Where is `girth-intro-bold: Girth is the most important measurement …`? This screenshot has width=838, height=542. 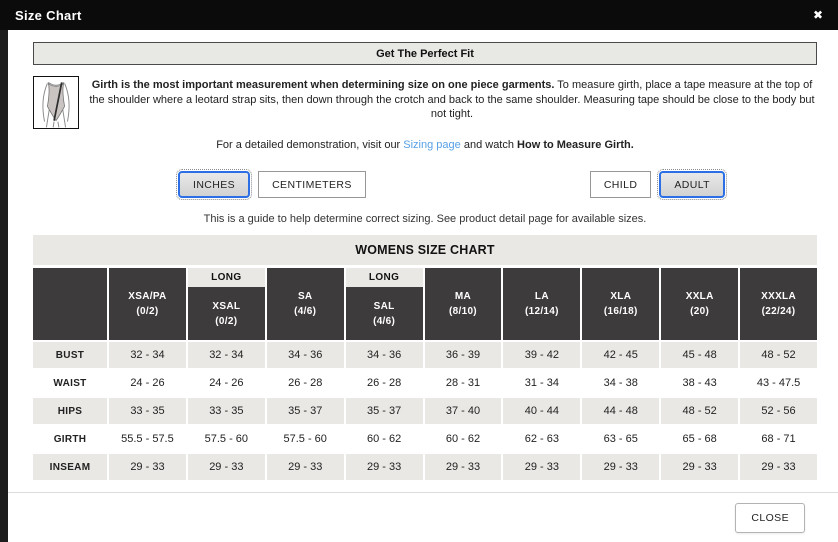 girth-intro-bold: Girth is the most important measurement … is located at coordinates (323, 85).